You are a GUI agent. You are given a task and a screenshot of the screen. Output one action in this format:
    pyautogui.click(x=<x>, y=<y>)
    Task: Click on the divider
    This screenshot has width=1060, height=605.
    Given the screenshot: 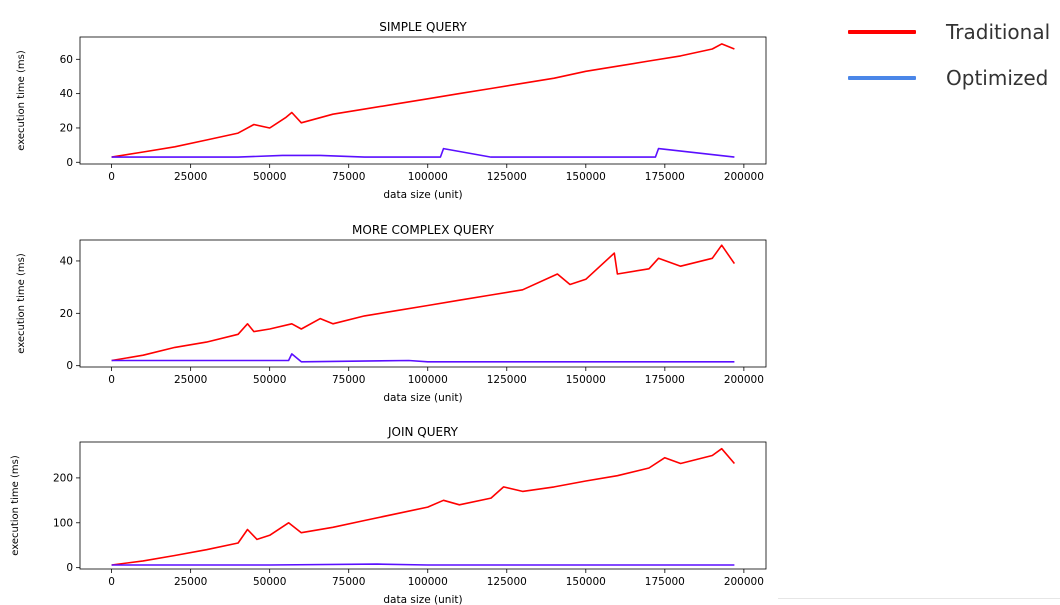 What is the action you would take?
    pyautogui.click(x=919, y=598)
    